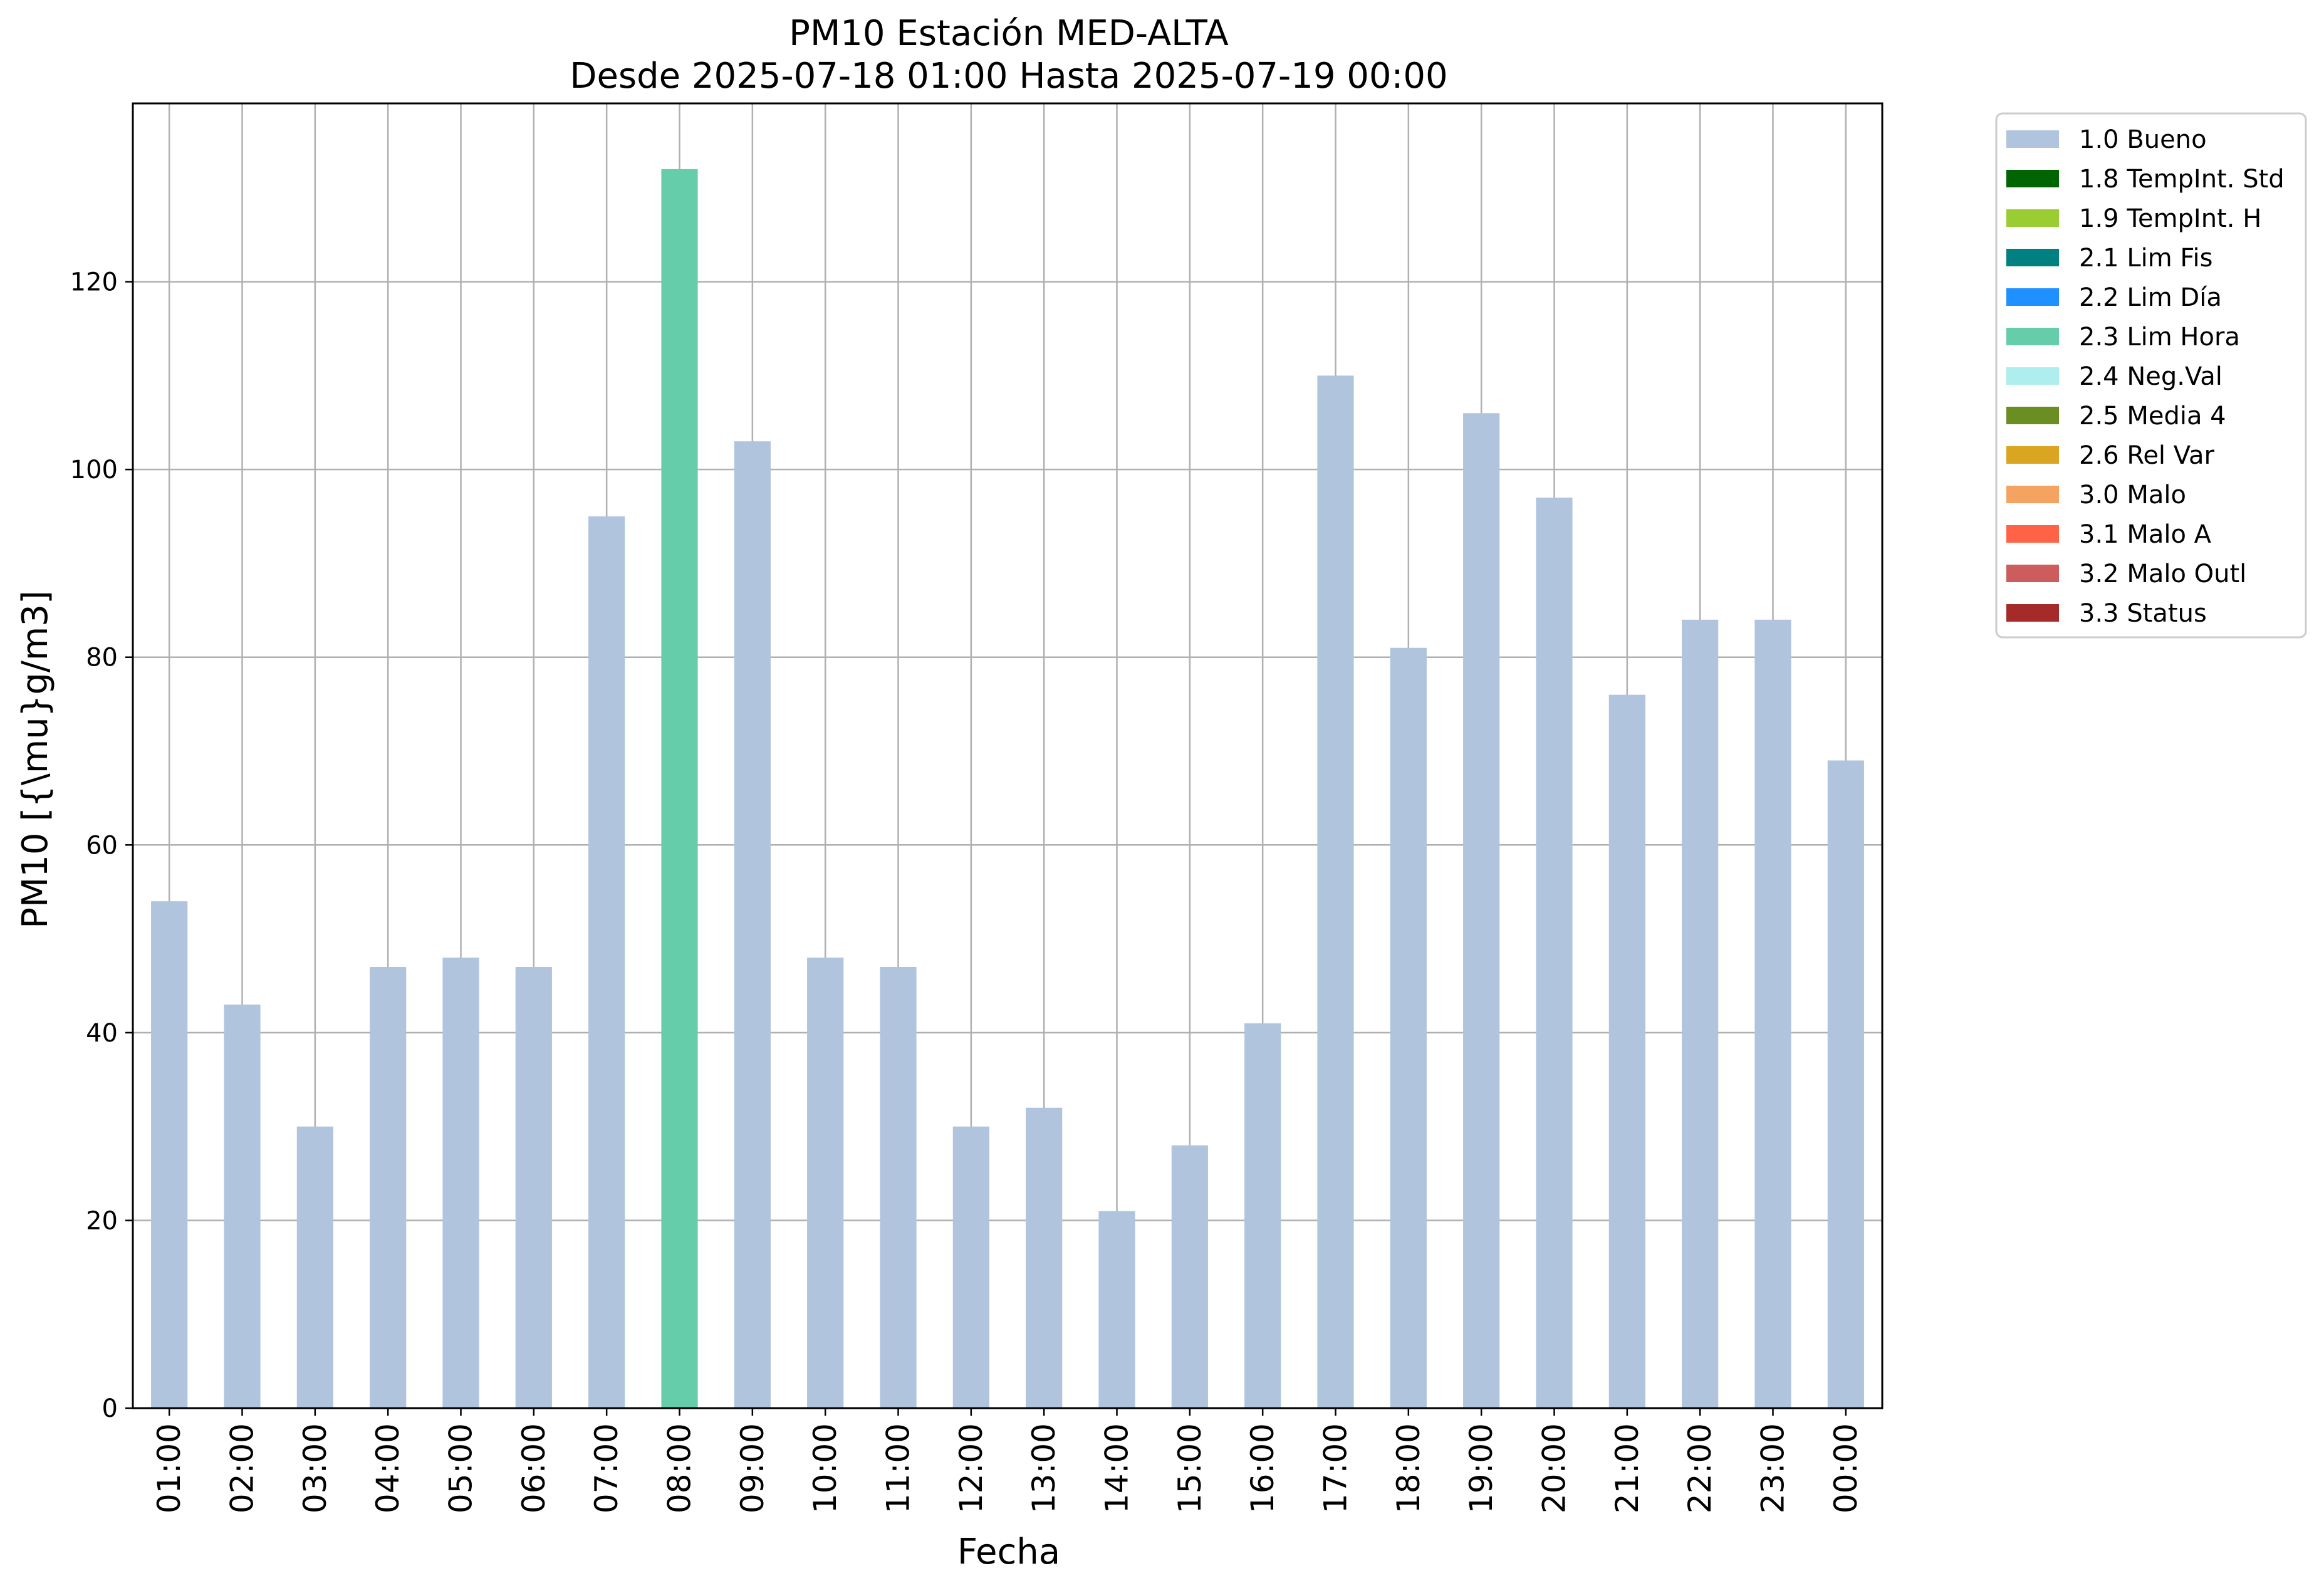 Image resolution: width=2324 pixels, height=1588 pixels. What do you see at coordinates (388, 1468) in the screenshot?
I see `x-tick-label: 04:00` at bounding box center [388, 1468].